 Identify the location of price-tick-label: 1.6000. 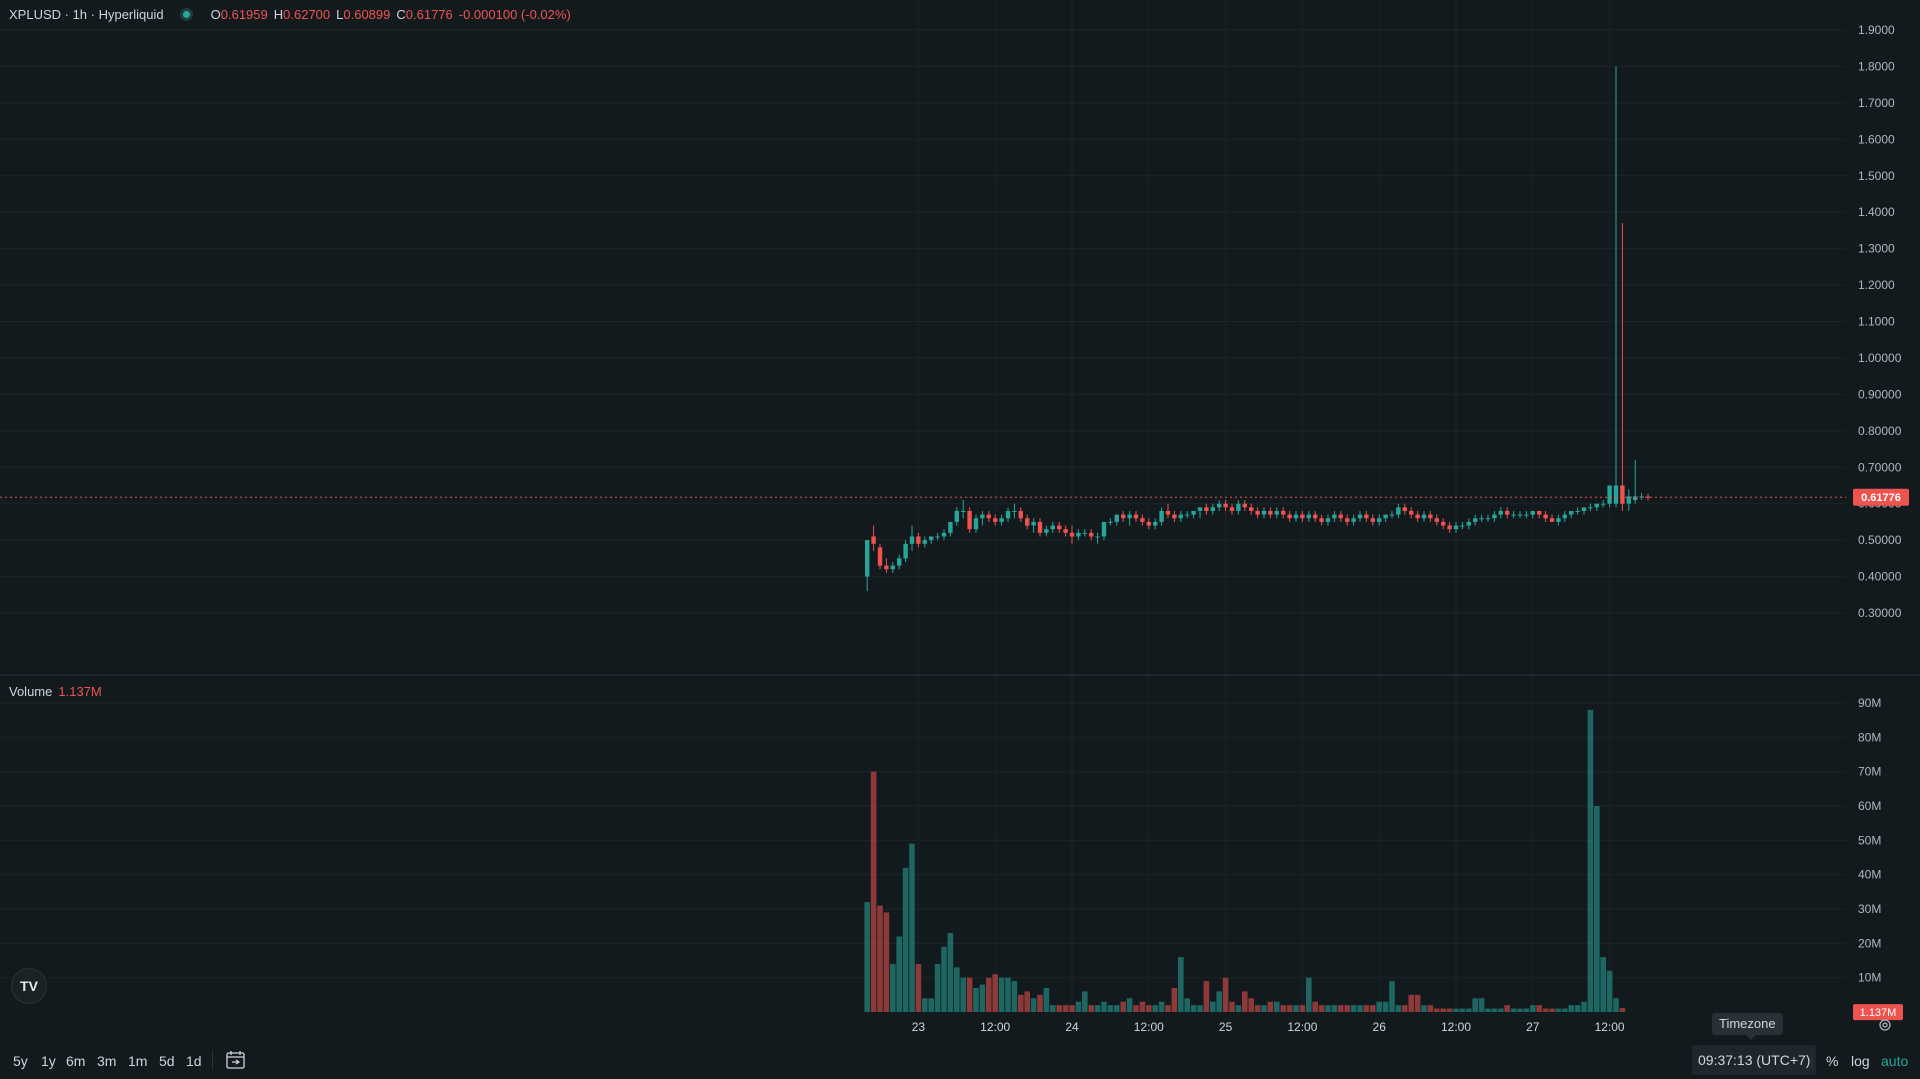
(1876, 139).